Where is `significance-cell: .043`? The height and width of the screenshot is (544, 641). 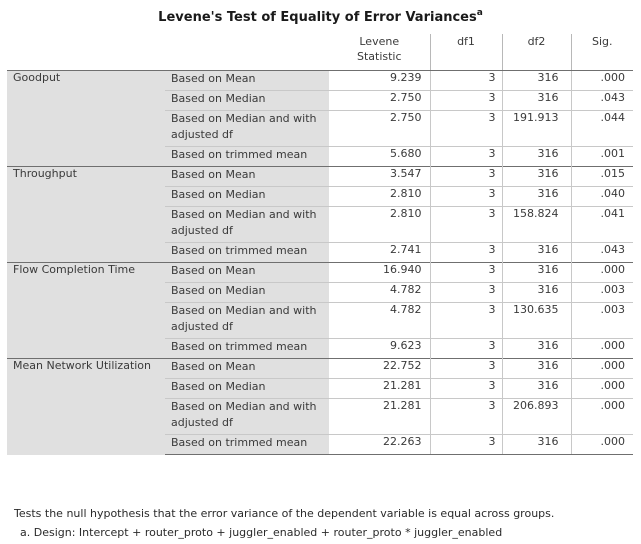
significance-cell: .043 is located at coordinates (601, 252).